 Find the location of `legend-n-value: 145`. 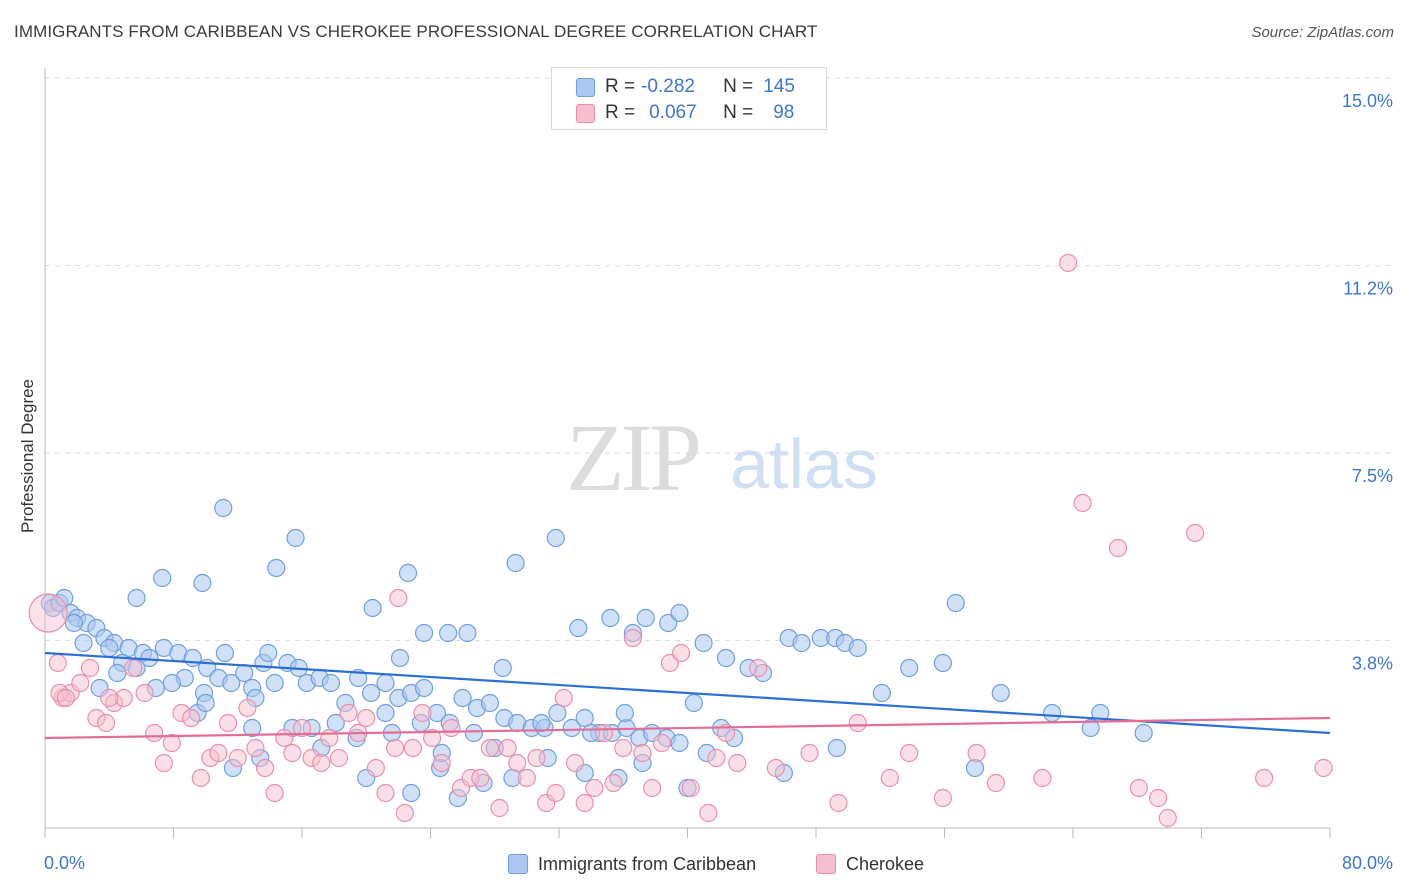

legend-n-value: 145 is located at coordinates (779, 86).